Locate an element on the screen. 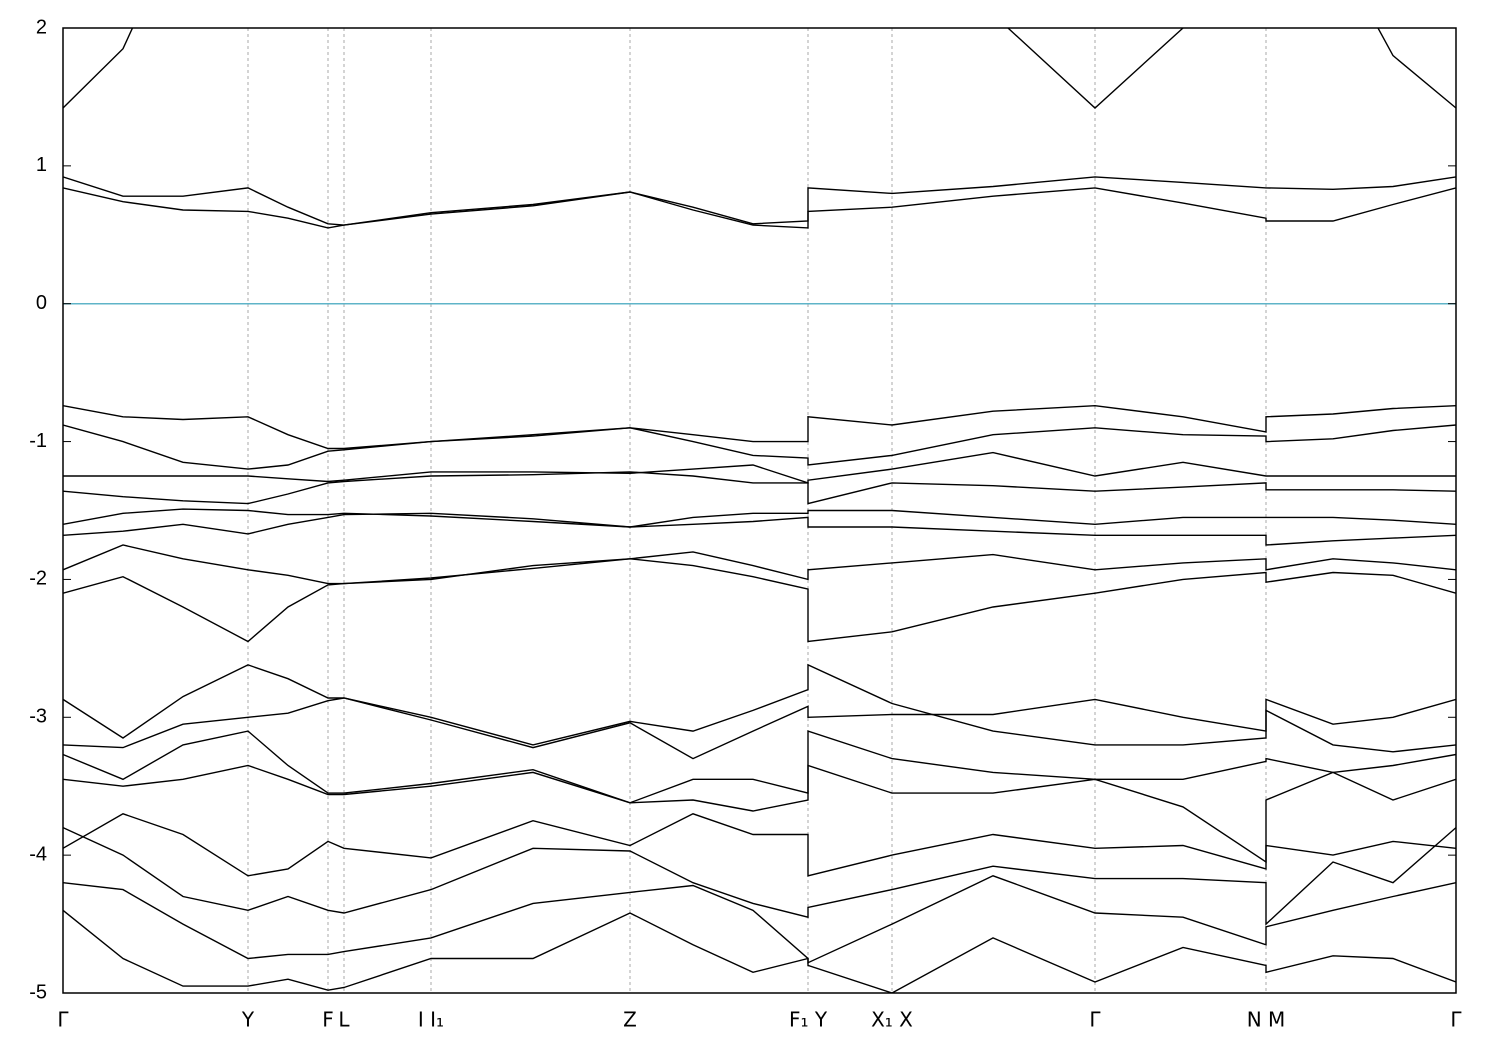 This screenshot has height=1050, width=1500. x-tick-label: Z is located at coordinates (630, 1020).